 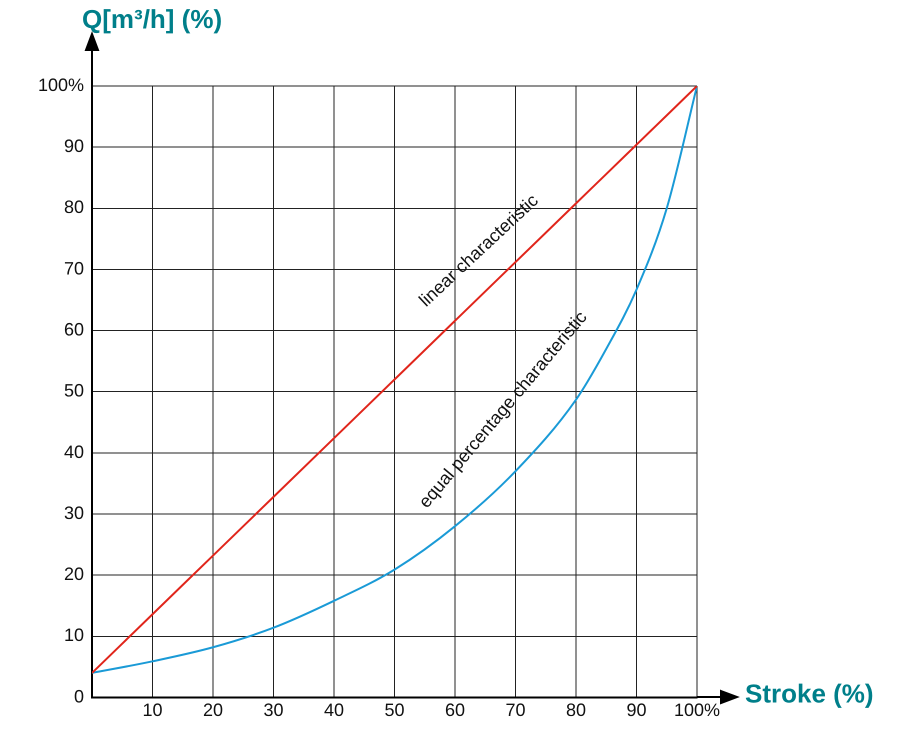 What do you see at coordinates (152, 710) in the screenshot?
I see `x-tick-label: 10` at bounding box center [152, 710].